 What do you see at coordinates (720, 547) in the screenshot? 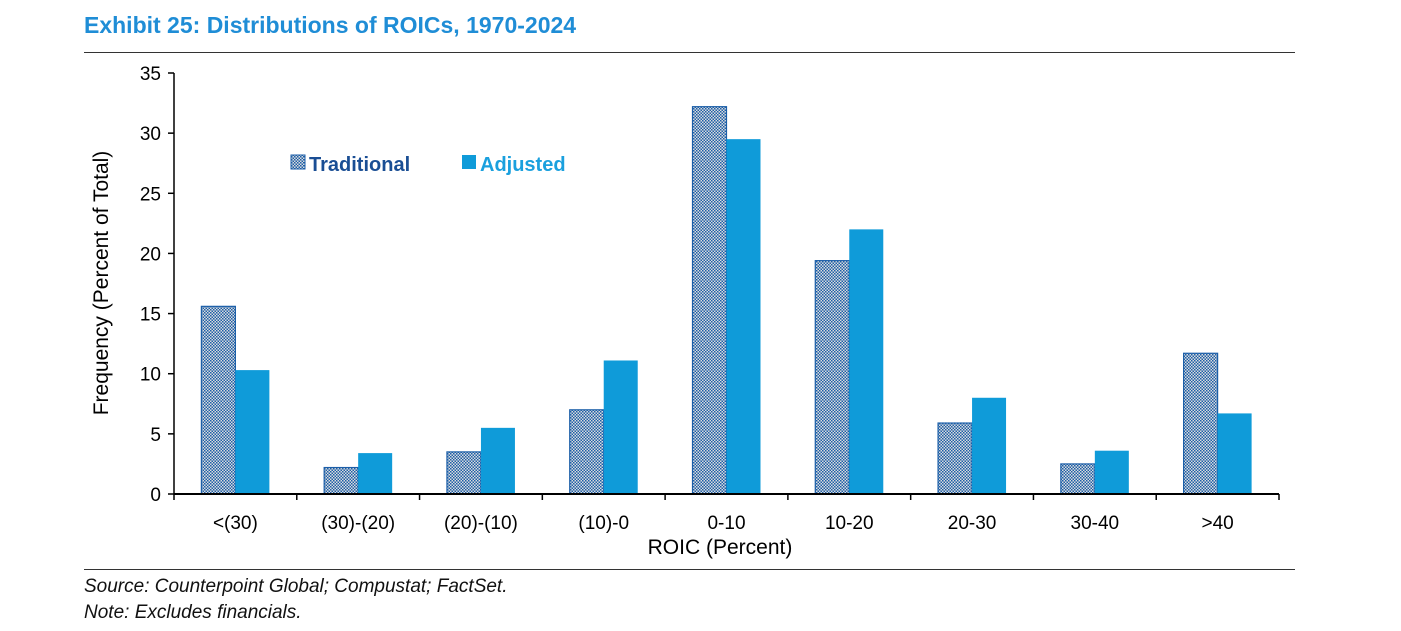
I see `x-axis-title: ROIC (Percent)` at bounding box center [720, 547].